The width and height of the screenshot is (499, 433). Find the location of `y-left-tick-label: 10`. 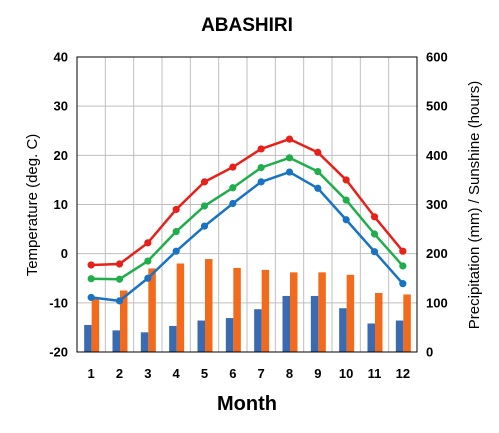

y-left-tick-label: 10 is located at coordinates (61, 204).